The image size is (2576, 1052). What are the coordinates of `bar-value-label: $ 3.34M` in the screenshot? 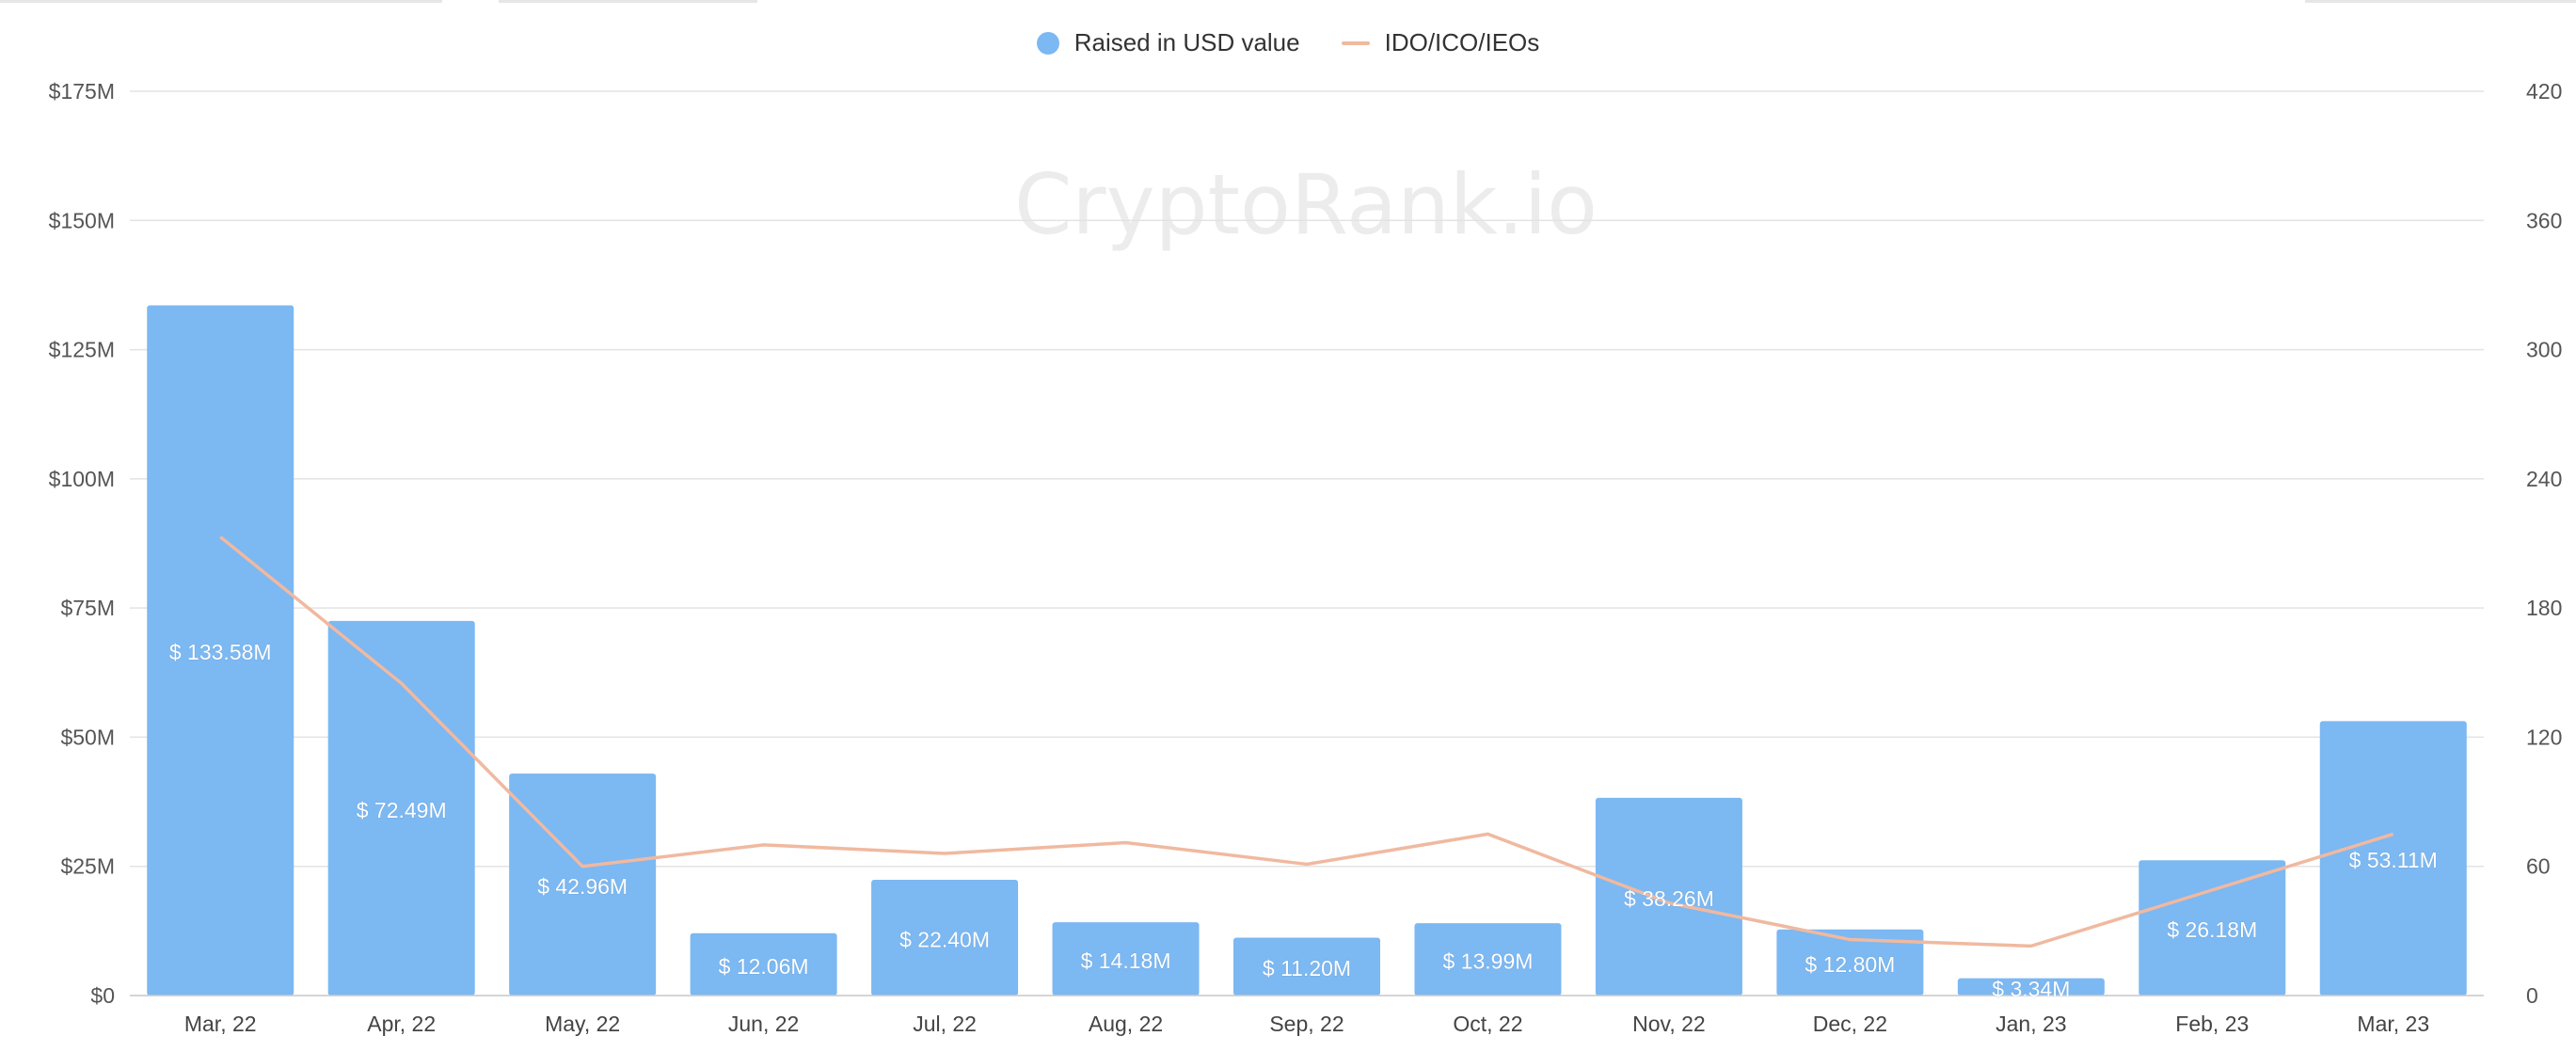 It's located at (2031, 989).